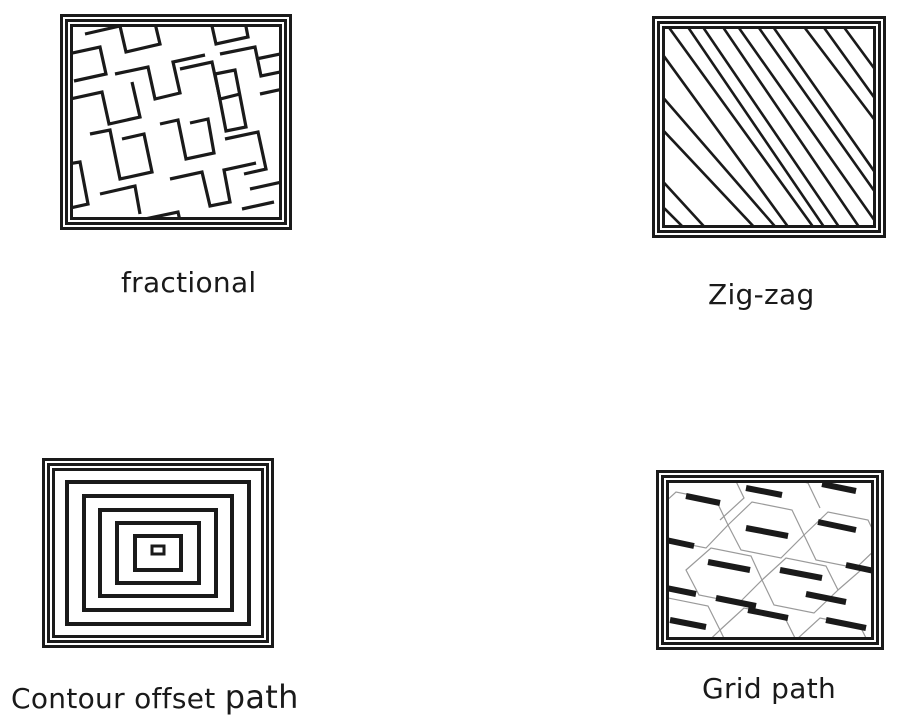 The width and height of the screenshot is (906, 721). What do you see at coordinates (769, 127) in the screenshot?
I see `zigzag-path-figure` at bounding box center [769, 127].